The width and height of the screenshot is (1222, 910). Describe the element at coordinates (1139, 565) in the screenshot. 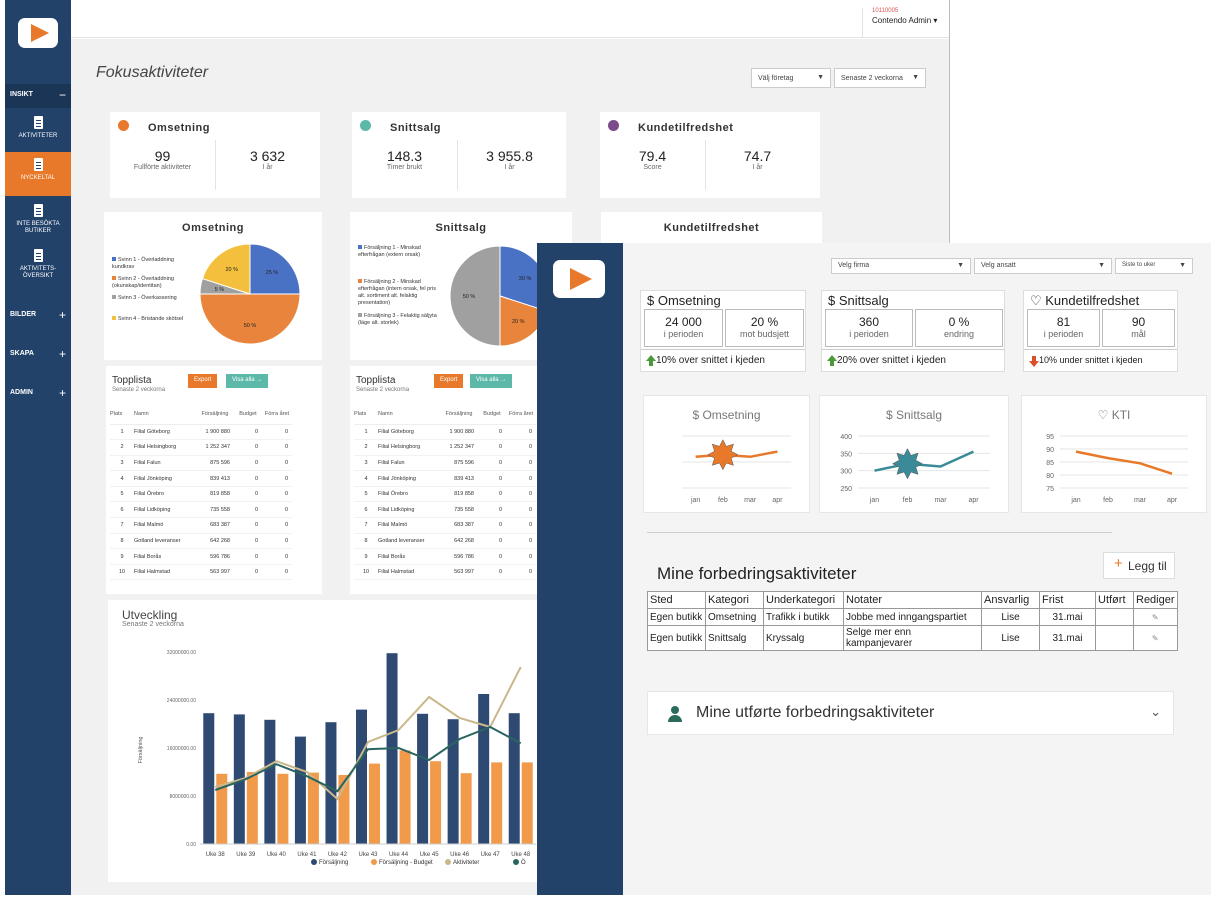

I see `add-activity-button: + Legg til` at that location.